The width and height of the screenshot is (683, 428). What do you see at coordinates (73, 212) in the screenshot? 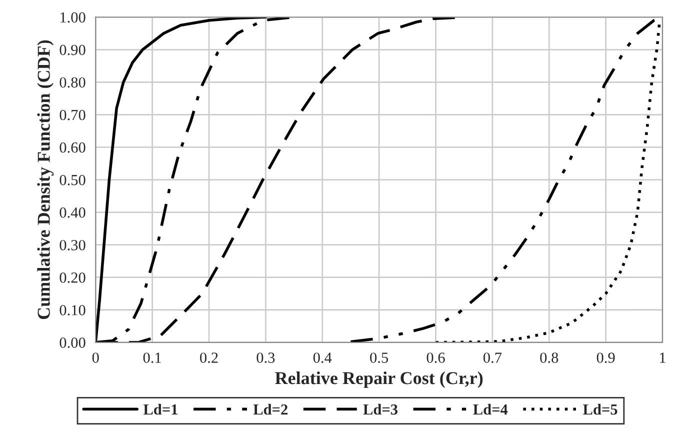
I see `y-tick-label: 0.40` at bounding box center [73, 212].